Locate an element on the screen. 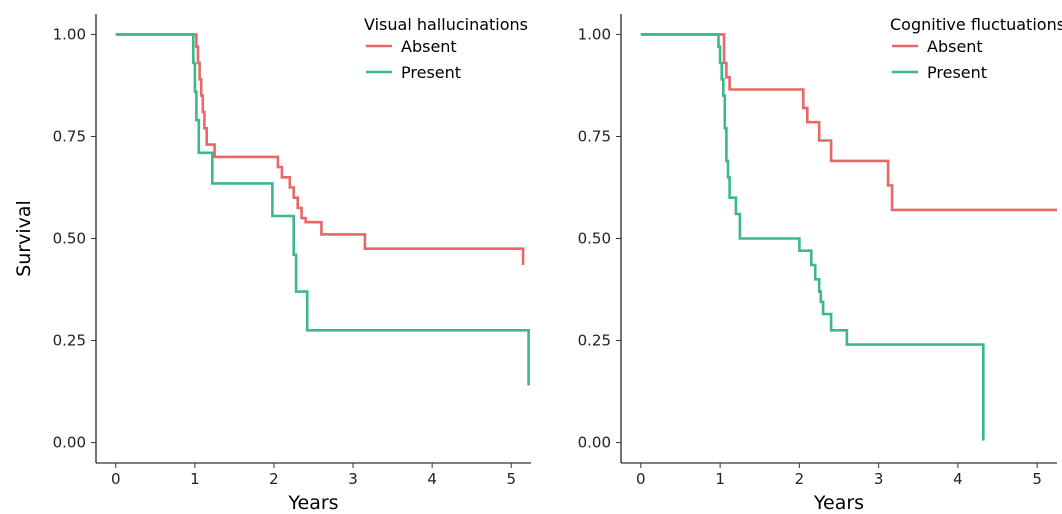 The height and width of the screenshot is (514, 1062). y-axis-title: Survival is located at coordinates (24, 238).